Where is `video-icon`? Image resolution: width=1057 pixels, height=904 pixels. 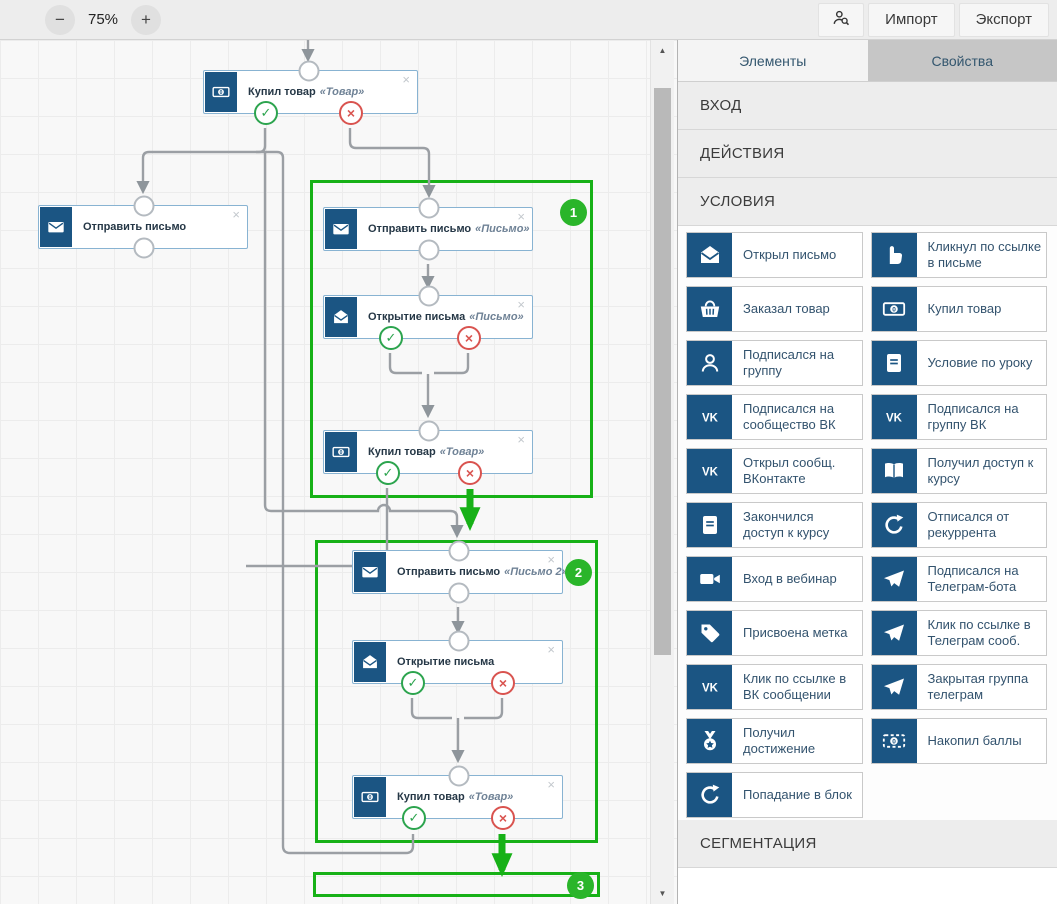 video-icon is located at coordinates (709, 579).